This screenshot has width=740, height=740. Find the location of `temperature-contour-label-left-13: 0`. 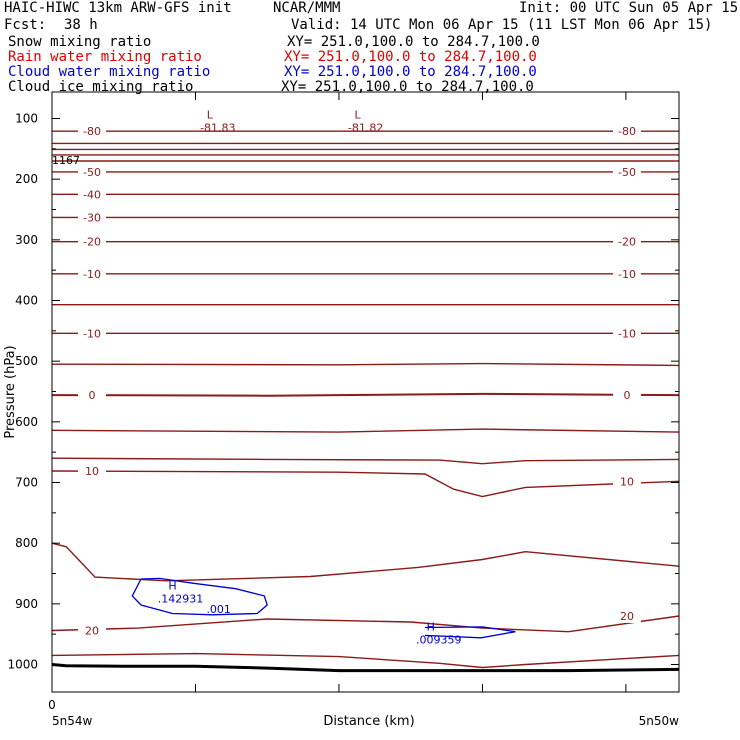

temperature-contour-label-left-13: 0 is located at coordinates (92, 395).